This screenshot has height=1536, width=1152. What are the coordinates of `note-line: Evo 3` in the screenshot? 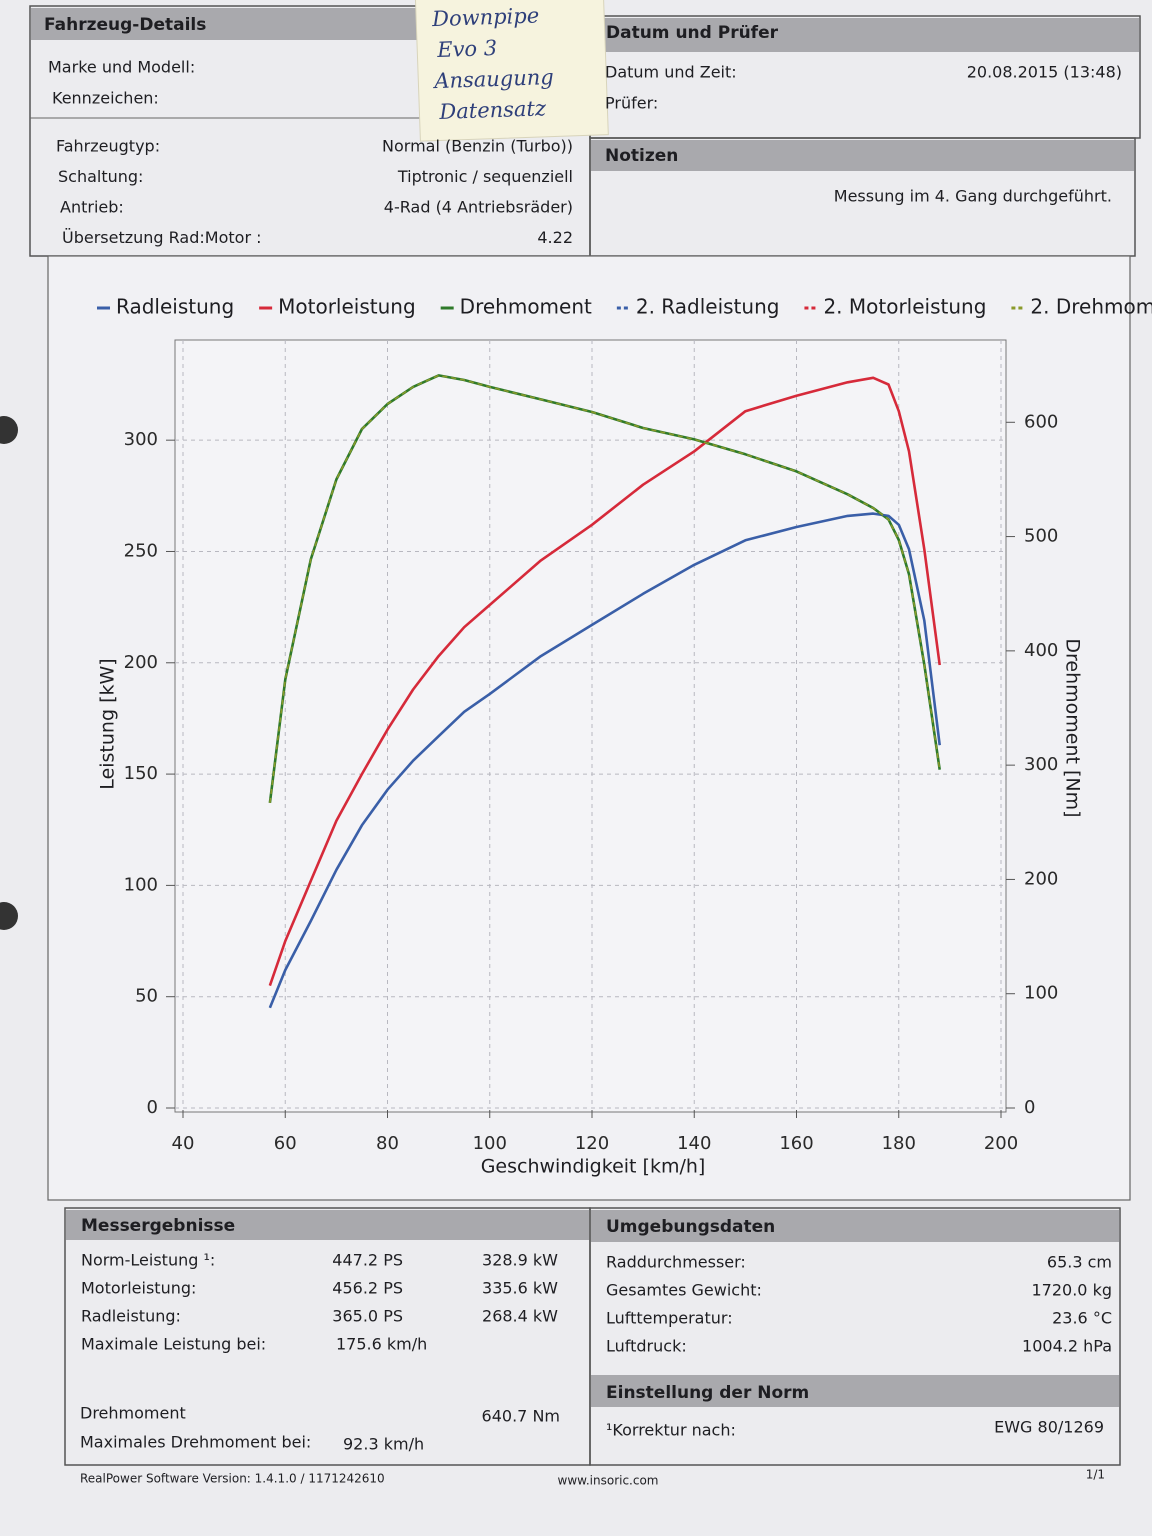 It's located at (467, 49).